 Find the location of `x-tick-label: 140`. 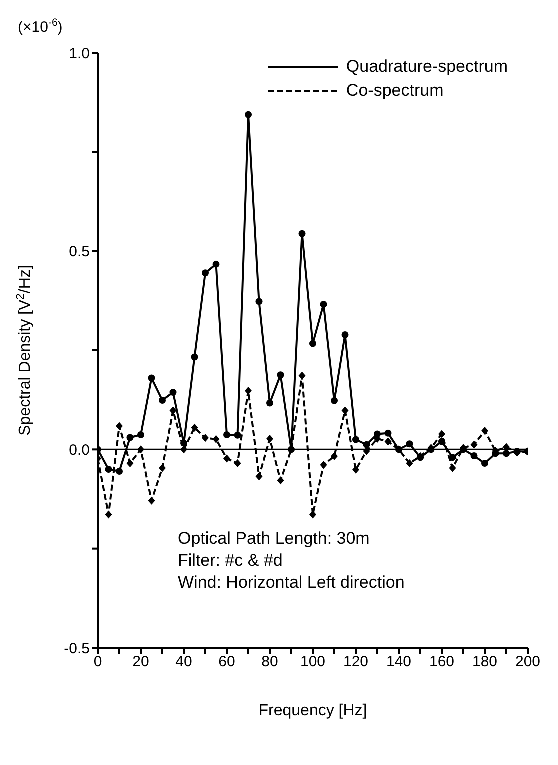

x-tick-label: 140 is located at coordinates (399, 662).